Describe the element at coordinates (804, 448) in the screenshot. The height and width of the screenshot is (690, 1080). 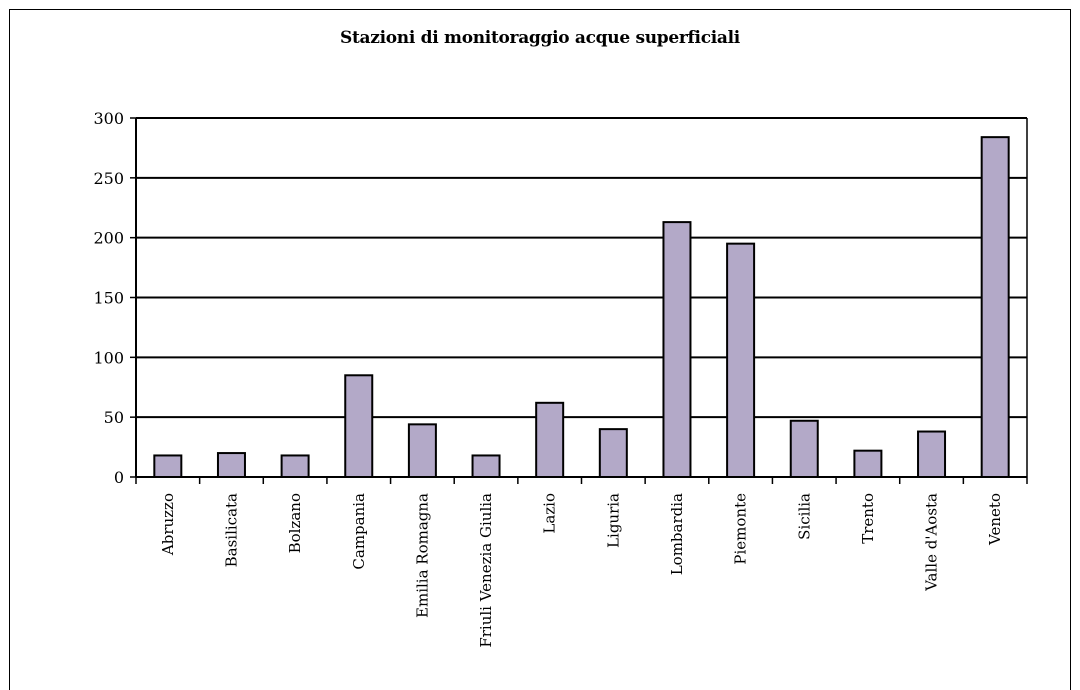
I see `bar-sicilia` at that location.